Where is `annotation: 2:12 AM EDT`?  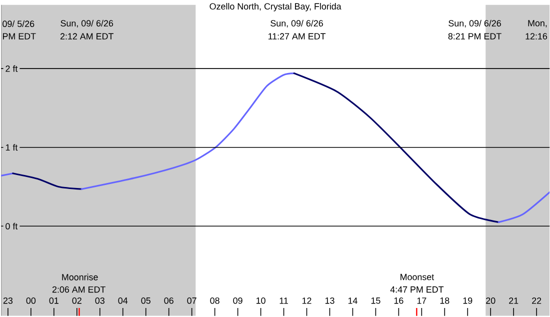
annotation: 2:12 AM EDT is located at coordinates (87, 36).